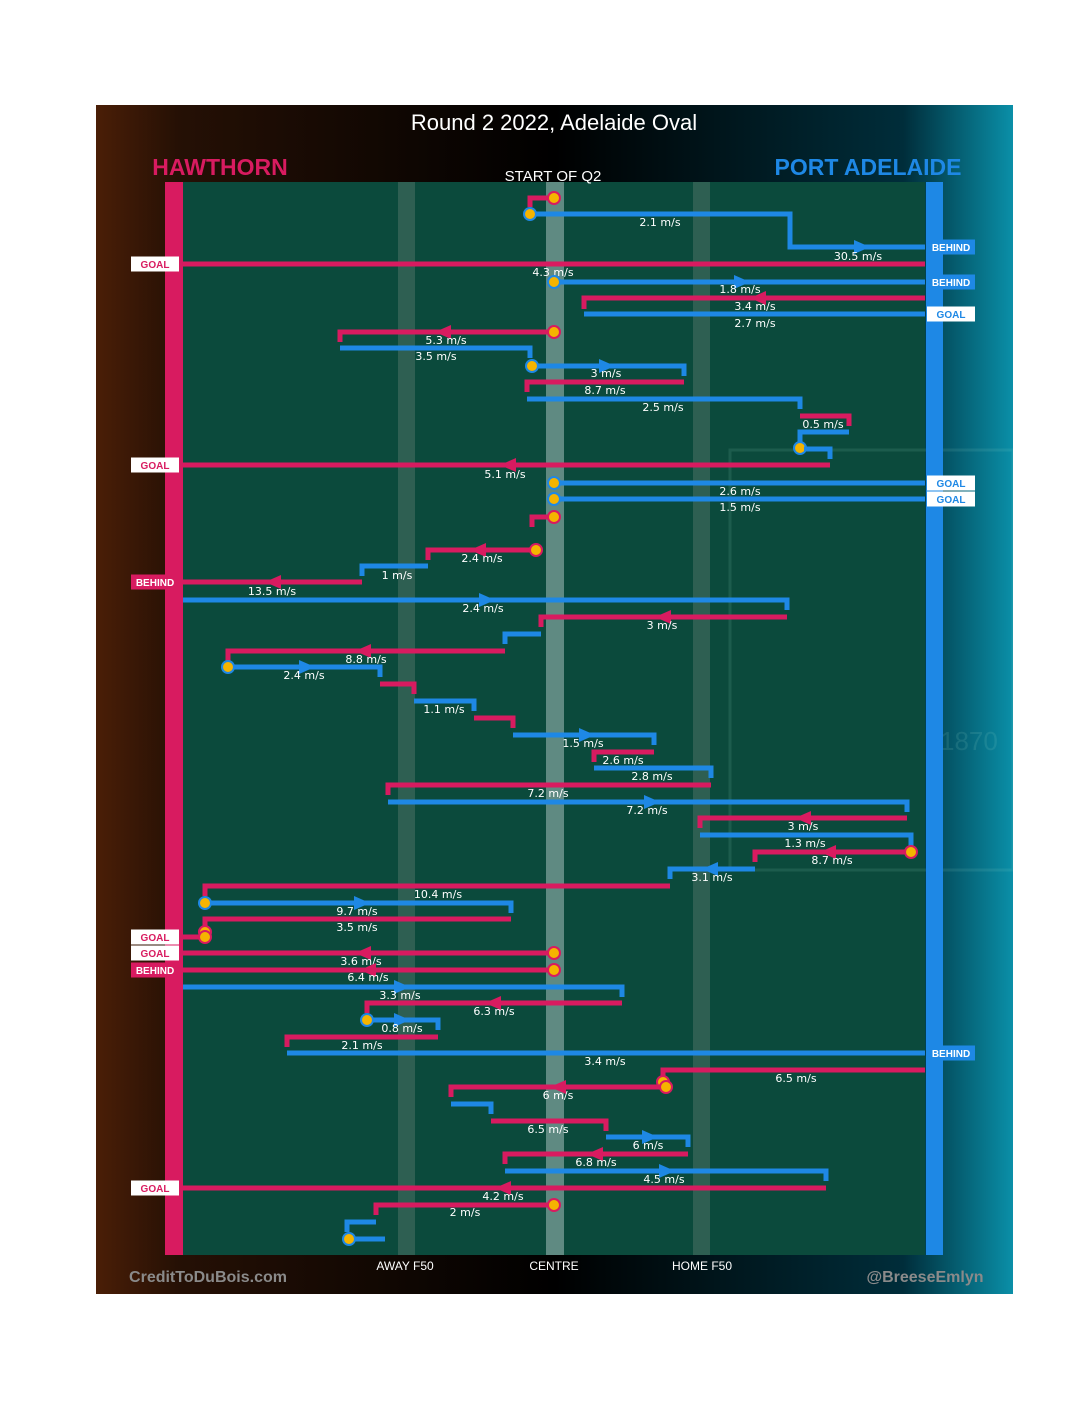 This screenshot has height=1415, width=1080. What do you see at coordinates (303, 675) in the screenshot?
I see `speed-label: 2.4 m/s` at bounding box center [303, 675].